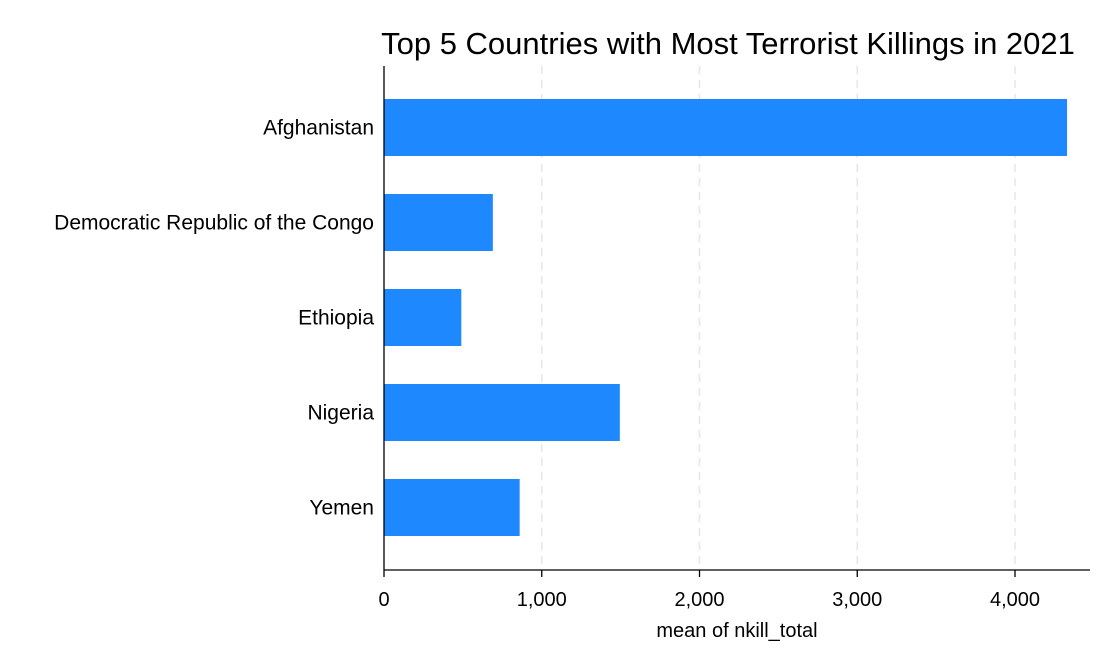  I want to click on bar-afghanistan, so click(726, 127).